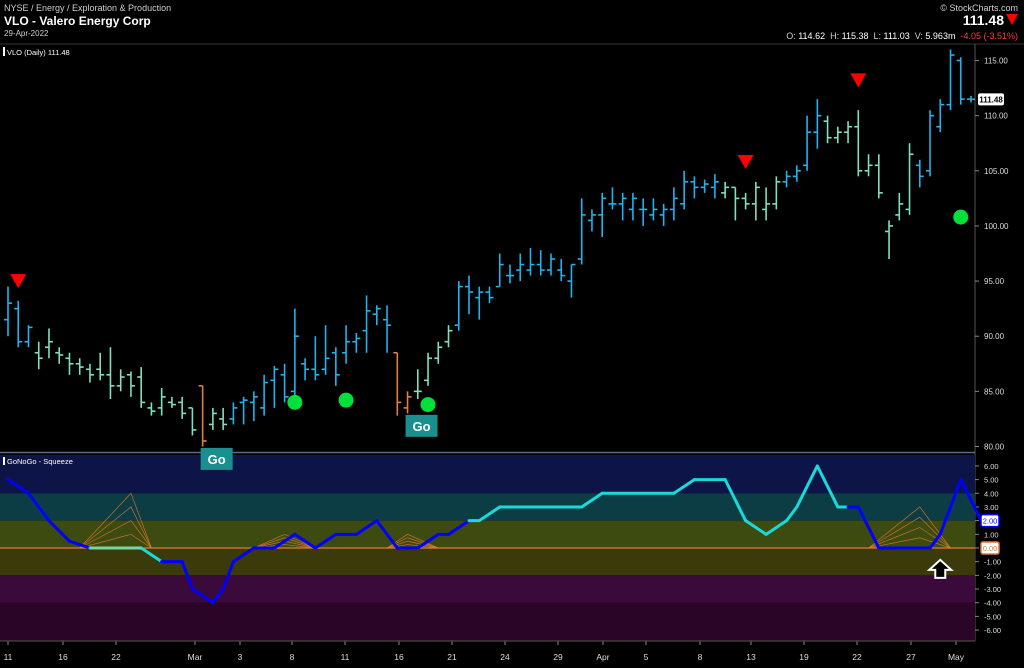 The height and width of the screenshot is (668, 1024). Describe the element at coordinates (992, 562) in the screenshot. I see `osc-y-tick-label: -1.00` at that location.